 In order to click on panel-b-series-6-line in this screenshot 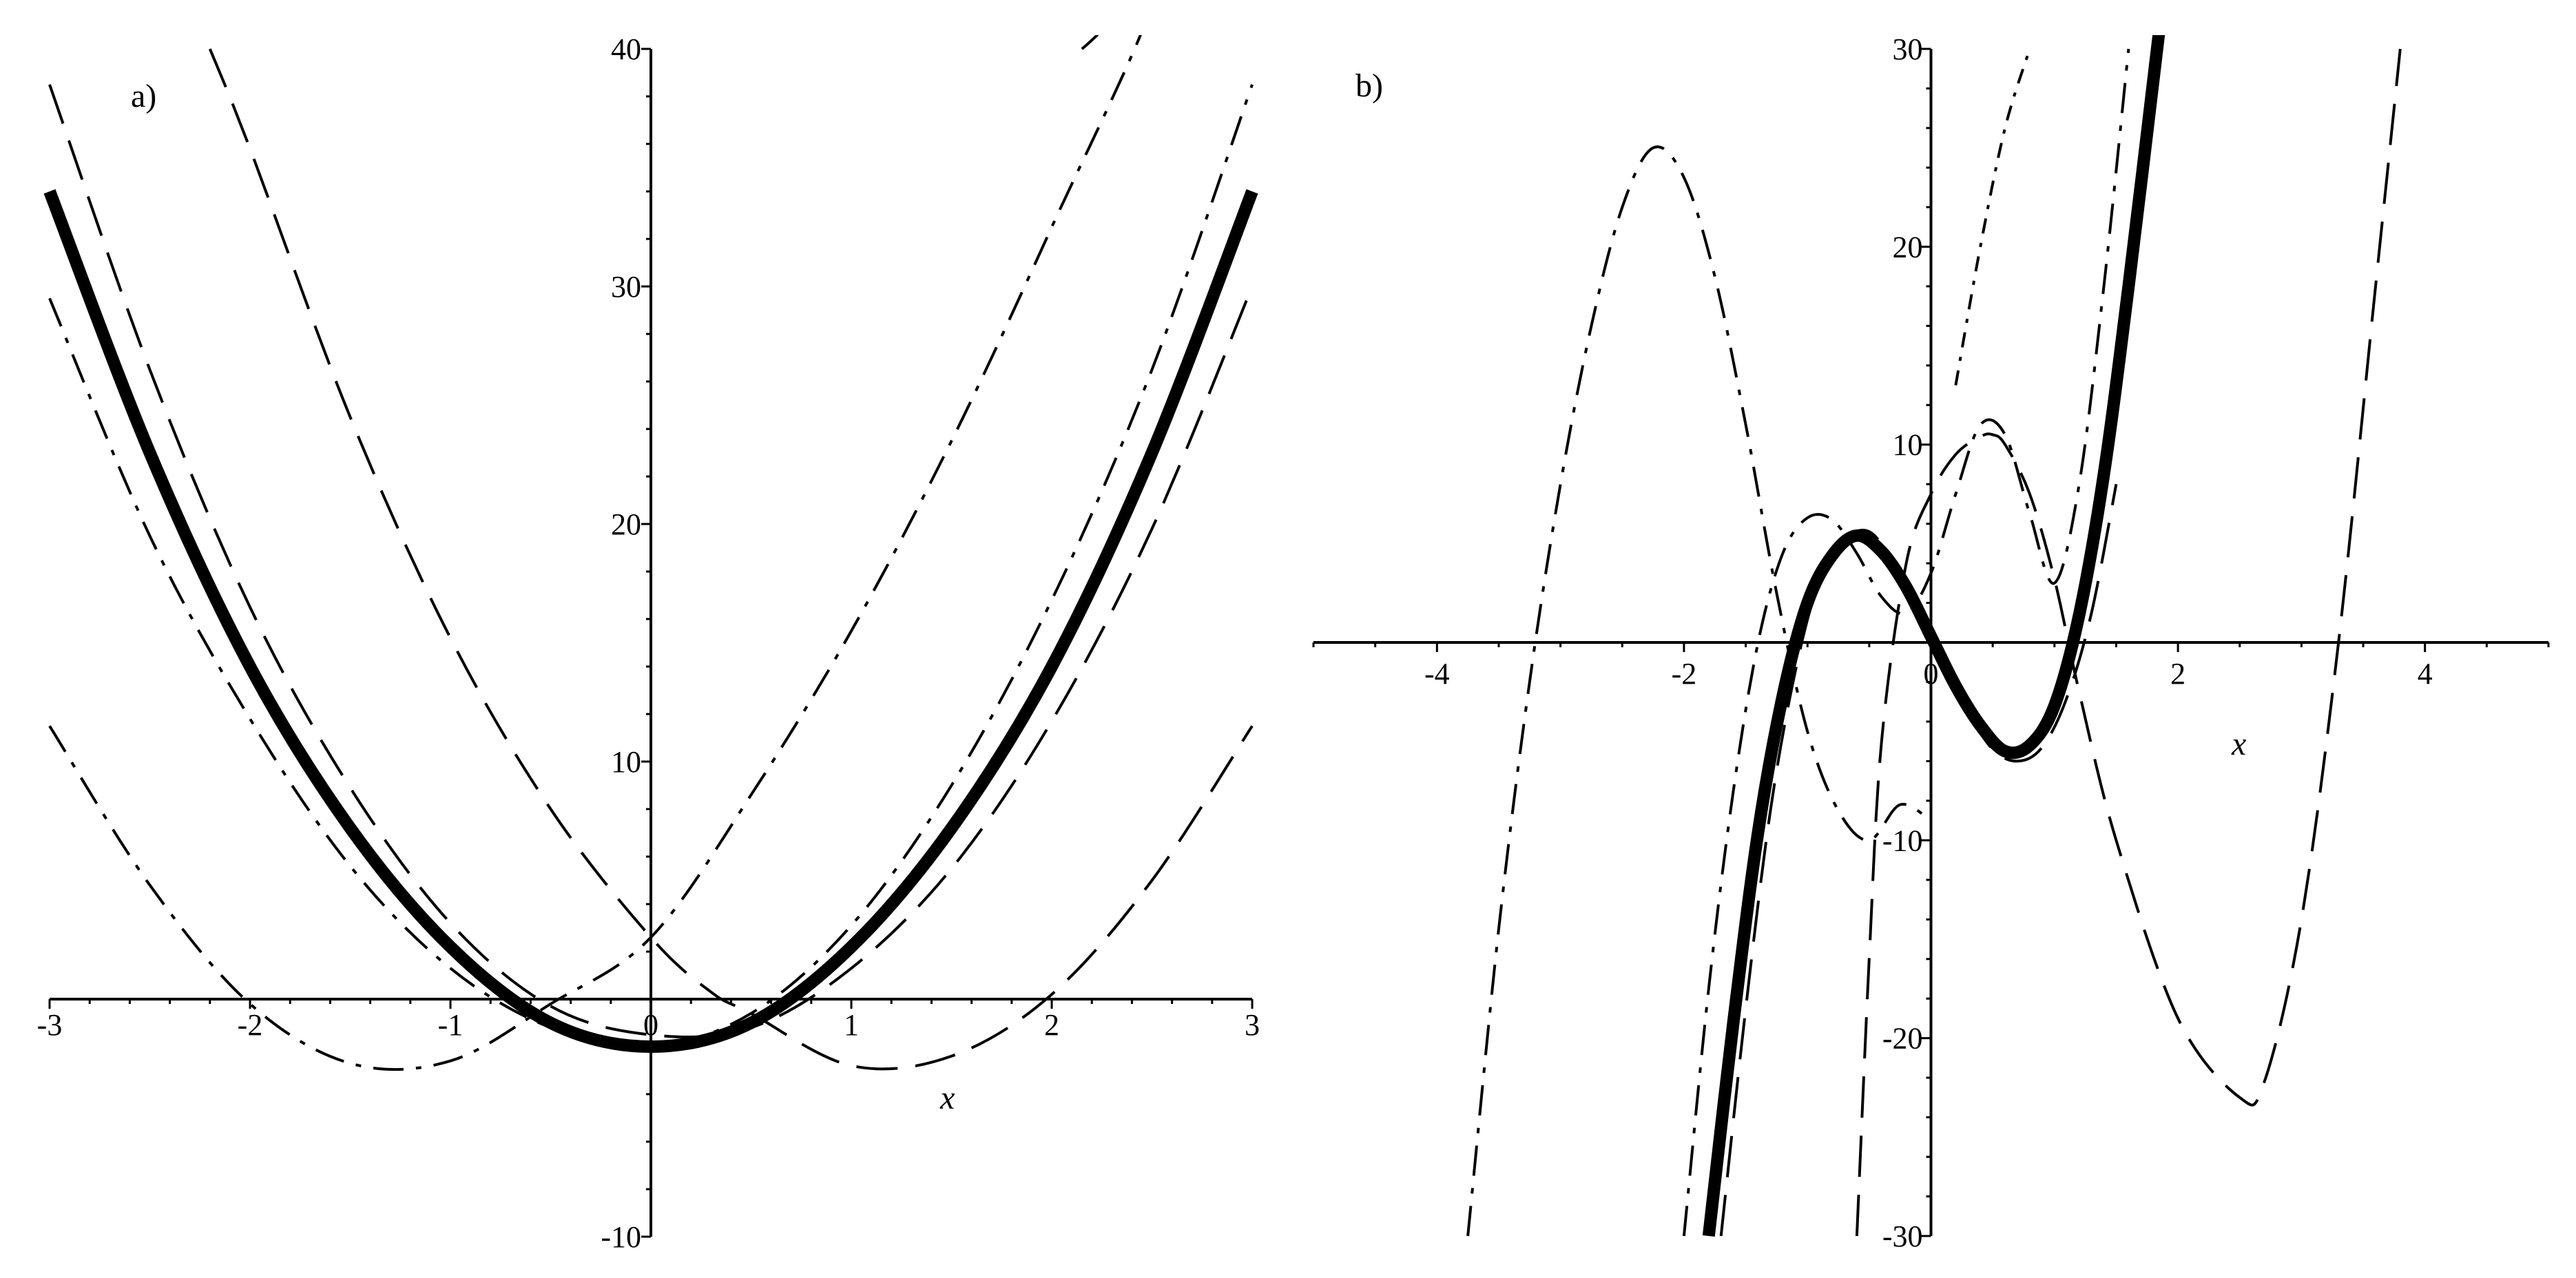, I will do `click(1992, 217)`.